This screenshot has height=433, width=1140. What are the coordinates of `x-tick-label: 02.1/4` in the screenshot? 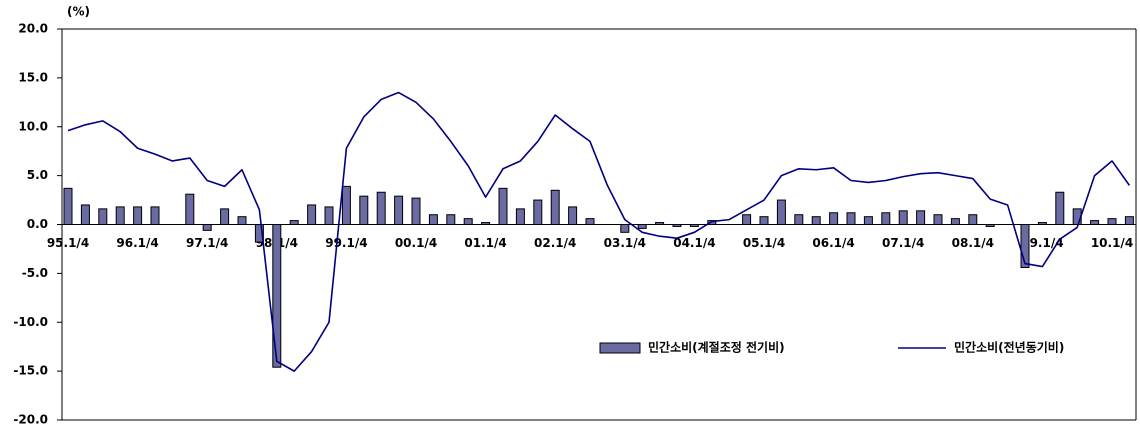 It's located at (555, 243).